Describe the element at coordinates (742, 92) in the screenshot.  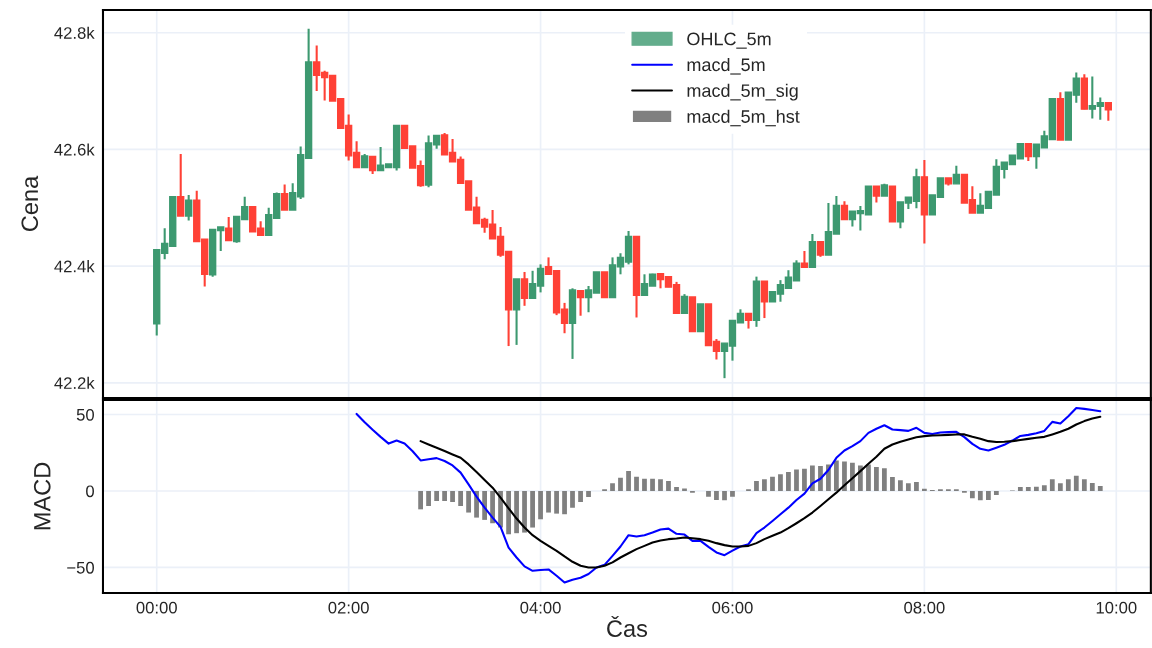
I see `legend-label: macd_5m_sig` at that location.